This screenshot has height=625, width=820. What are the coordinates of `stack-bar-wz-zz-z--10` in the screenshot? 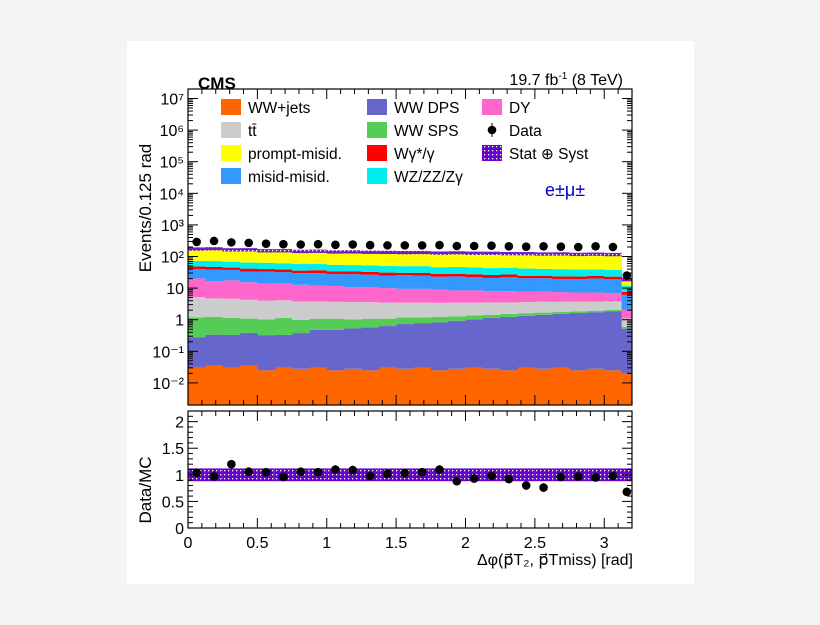 It's located at (370, 268).